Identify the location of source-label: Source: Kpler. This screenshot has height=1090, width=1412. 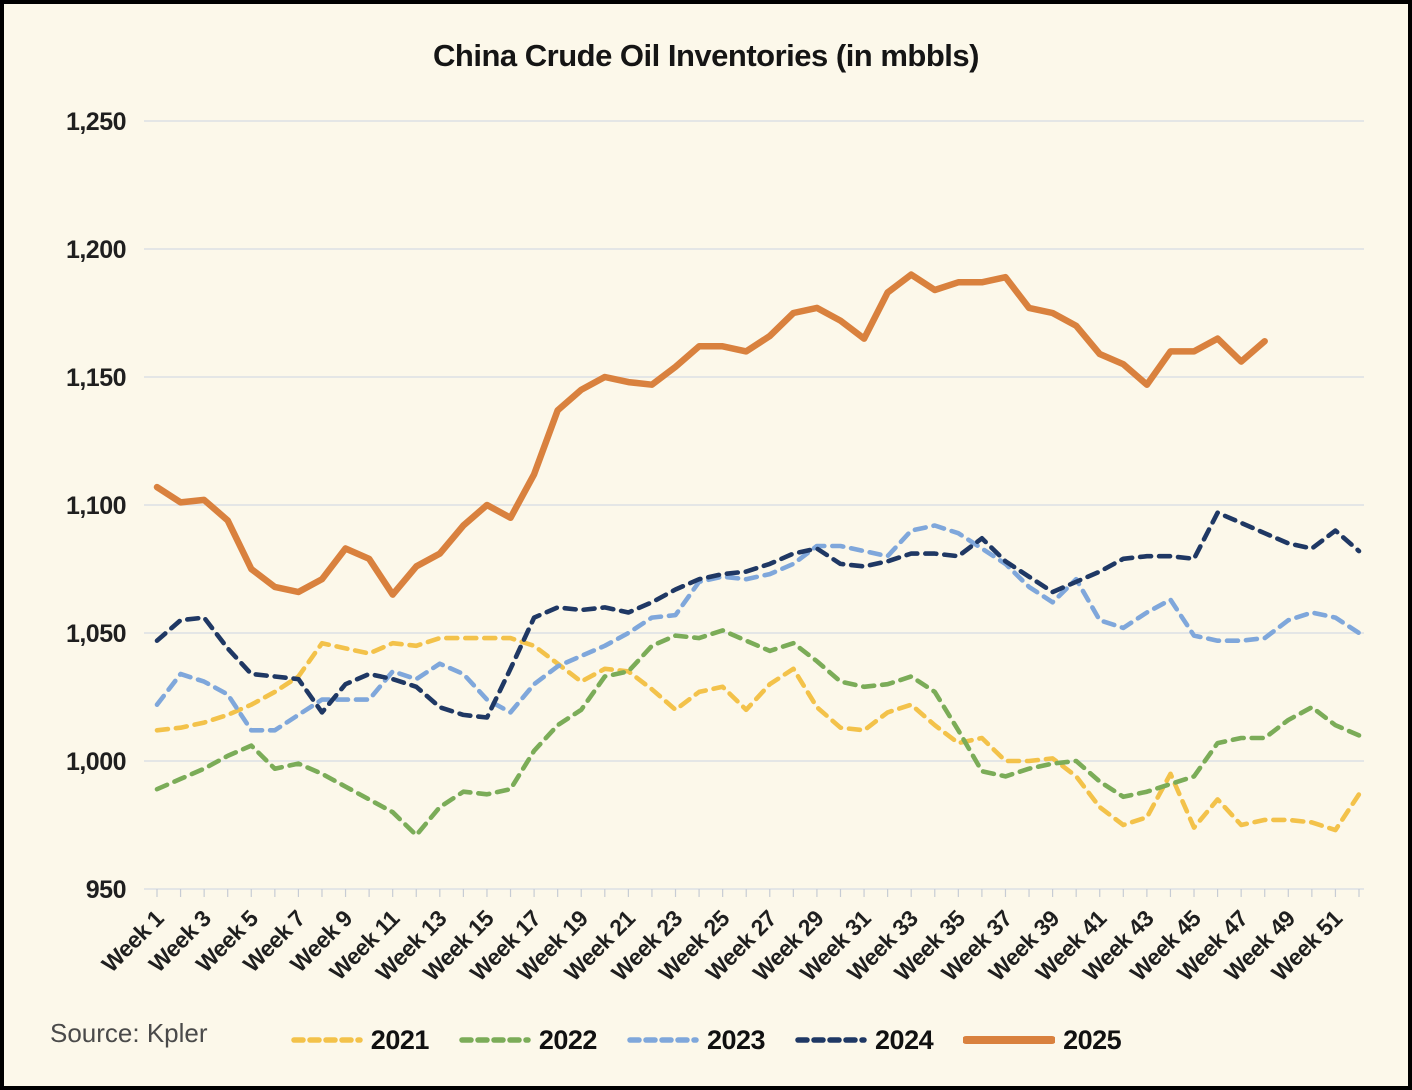
(129, 1033).